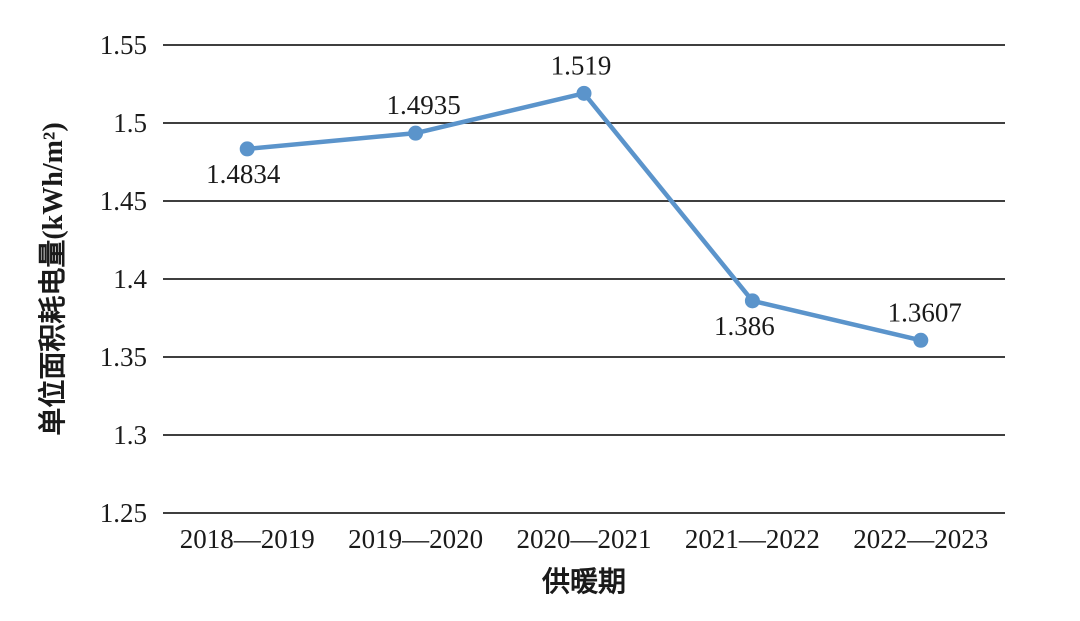 This screenshot has width=1080, height=621. I want to click on data-label: 1.3607, so click(925, 312).